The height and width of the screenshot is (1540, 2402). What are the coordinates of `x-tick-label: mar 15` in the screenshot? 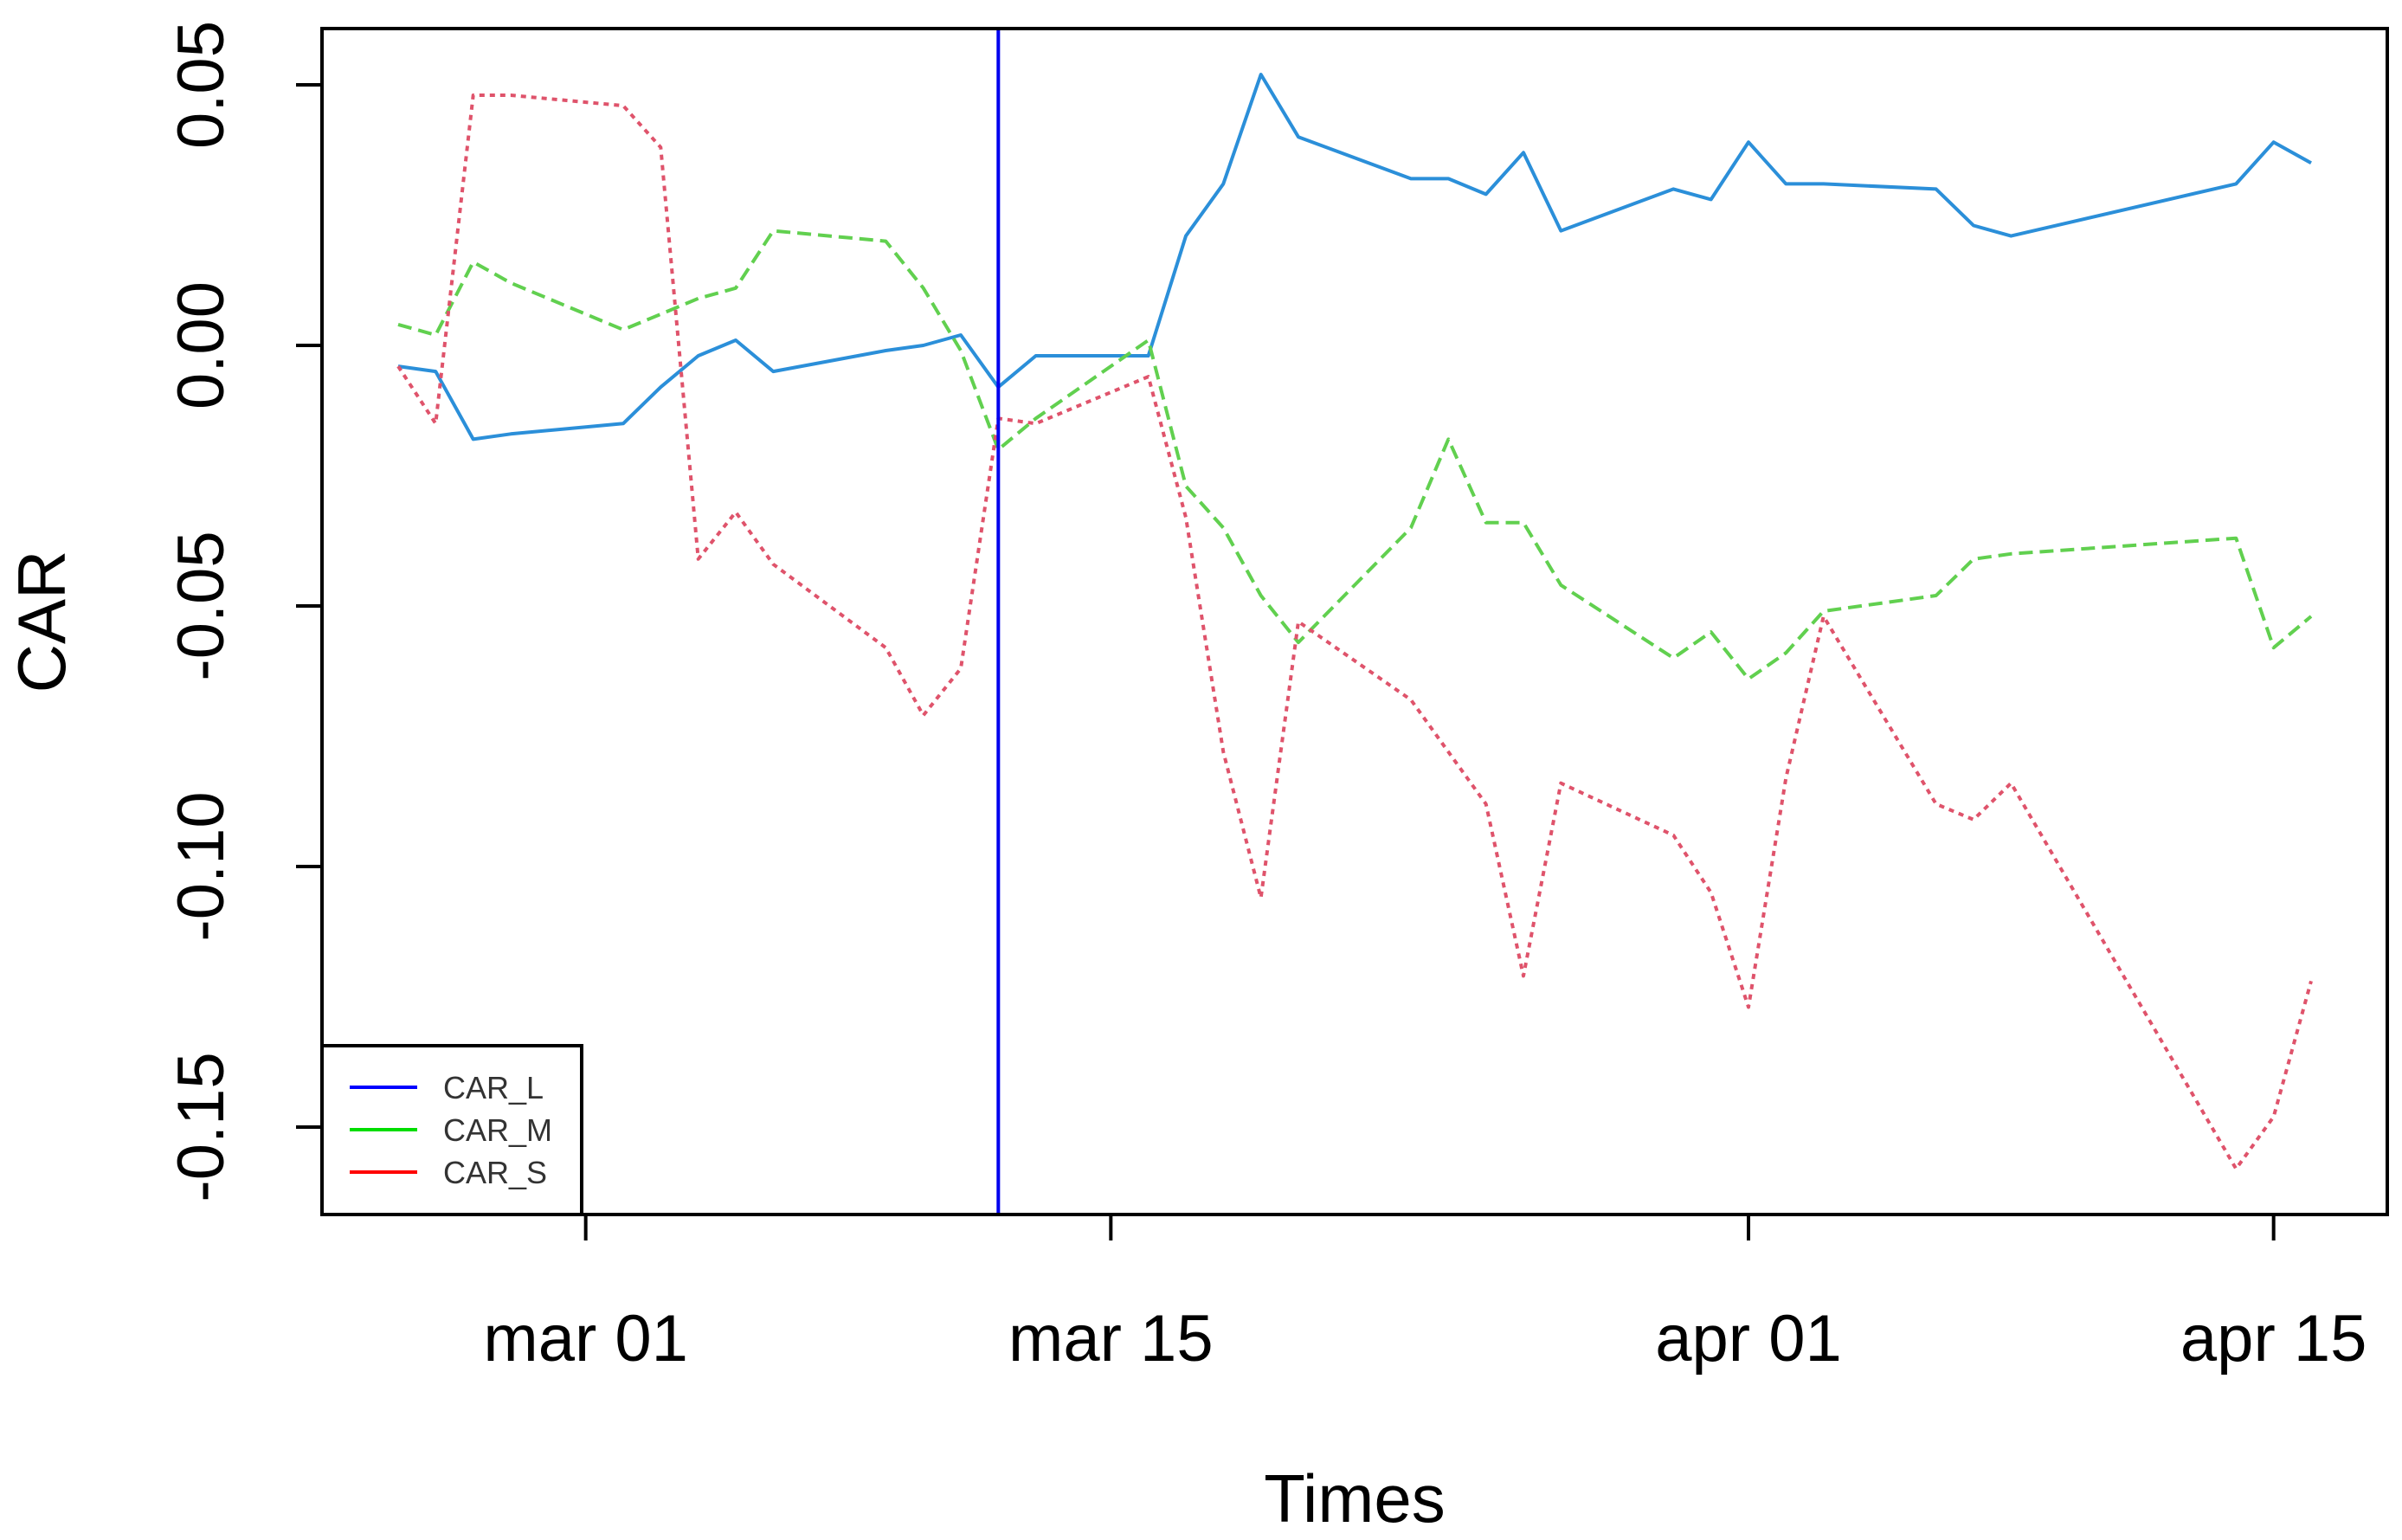 It's located at (1111, 1339).